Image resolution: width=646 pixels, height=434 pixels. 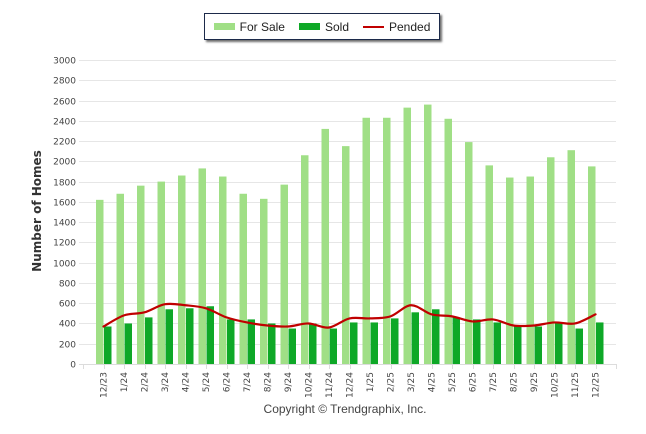 I want to click on y-tick-label: 1200, so click(x=64, y=244).